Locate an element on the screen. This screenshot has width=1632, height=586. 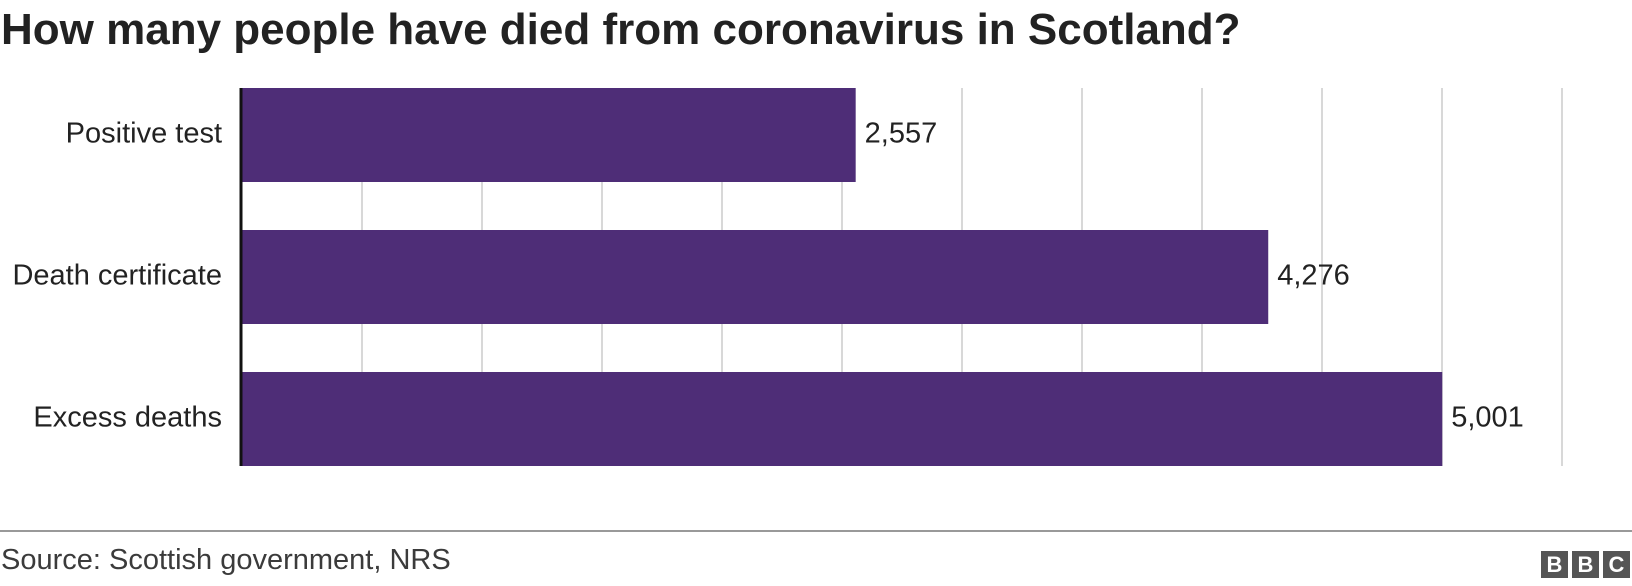
bar-death-certificate is located at coordinates (755, 277).